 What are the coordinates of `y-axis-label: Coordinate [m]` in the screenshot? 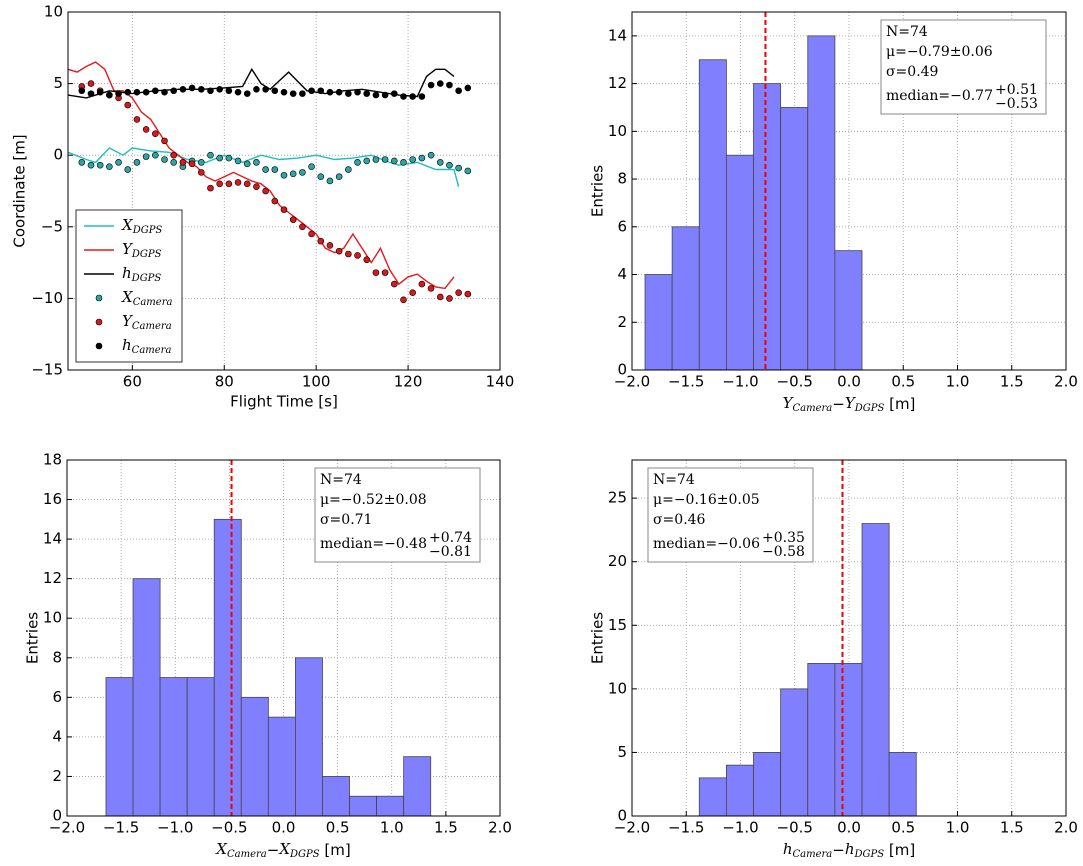 It's located at (20, 190).